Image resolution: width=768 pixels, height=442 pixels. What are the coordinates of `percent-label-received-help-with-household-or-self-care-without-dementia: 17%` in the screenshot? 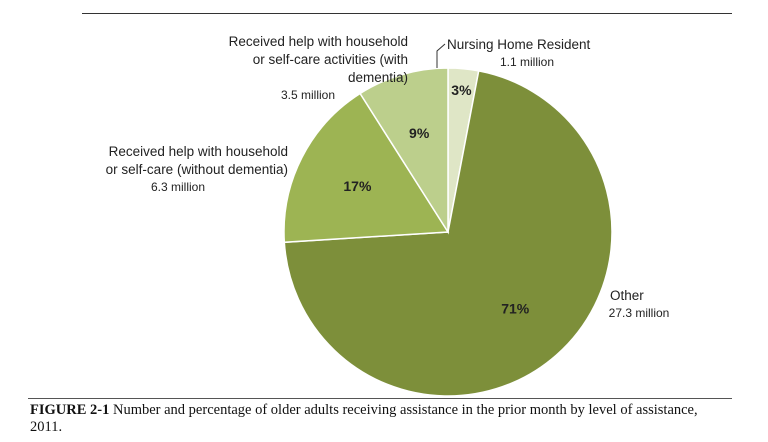 It's located at (357, 186).